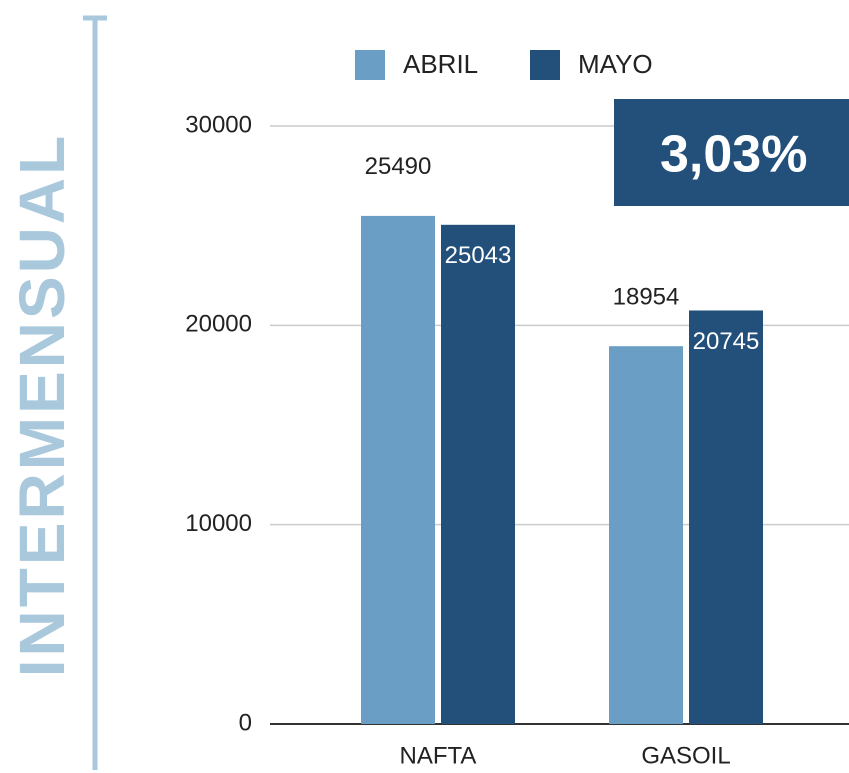 This screenshot has width=849, height=773. What do you see at coordinates (245, 722) in the screenshot?
I see `y-tick-label: 0` at bounding box center [245, 722].